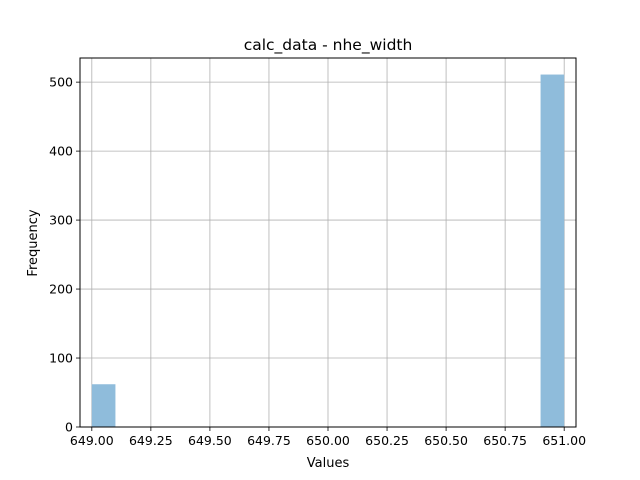  Describe the element at coordinates (64, 255) in the screenshot. I see `y-axis: 0 100 200 300 400 500` at that location.